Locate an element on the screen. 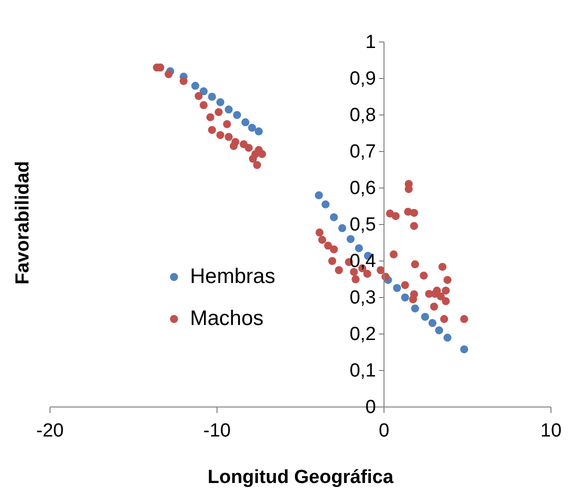  y-tick-label: 0,5 is located at coordinates (363, 225).